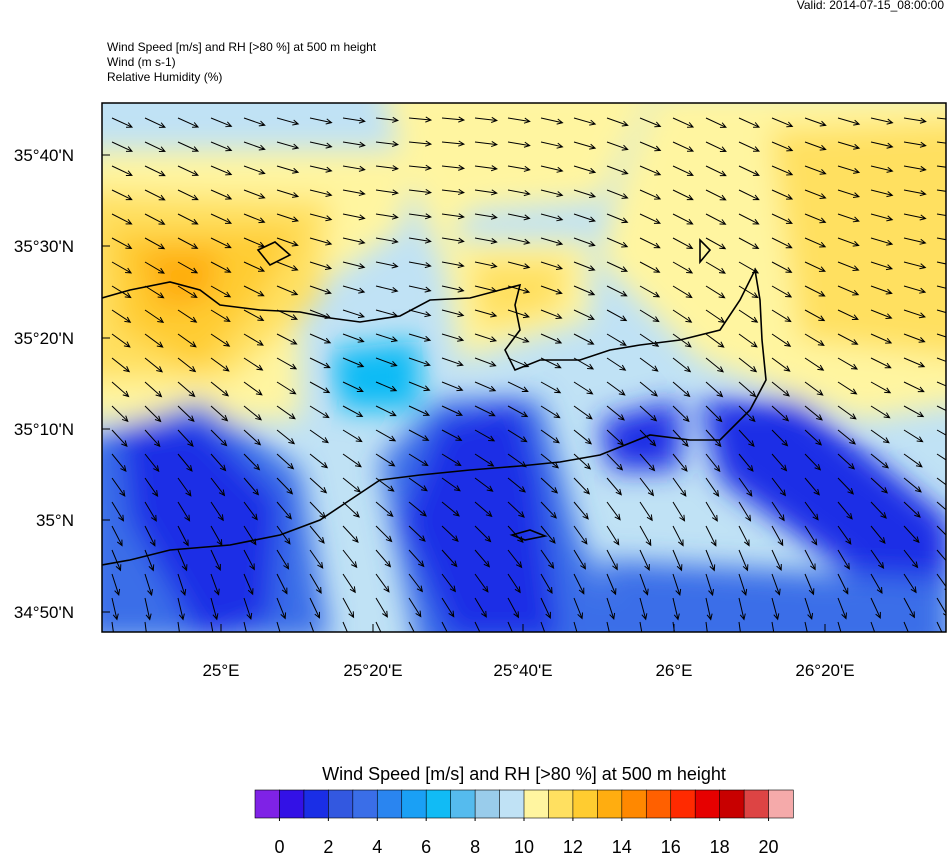 The image size is (948, 854). What do you see at coordinates (673, 670) in the screenshot?
I see `lon-label: 26°E` at bounding box center [673, 670].